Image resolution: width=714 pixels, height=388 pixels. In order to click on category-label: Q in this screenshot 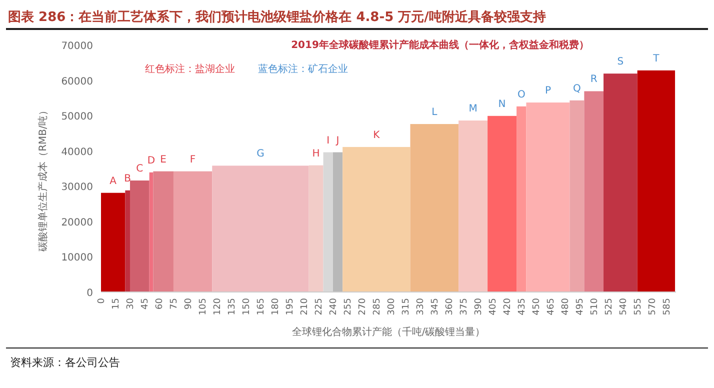, I will do `click(577, 88)`.